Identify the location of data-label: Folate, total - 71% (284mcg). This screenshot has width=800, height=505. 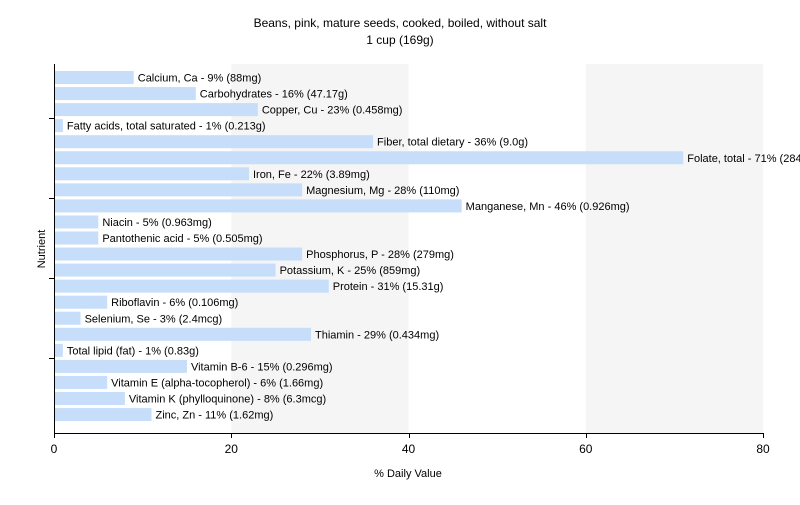
(743, 159).